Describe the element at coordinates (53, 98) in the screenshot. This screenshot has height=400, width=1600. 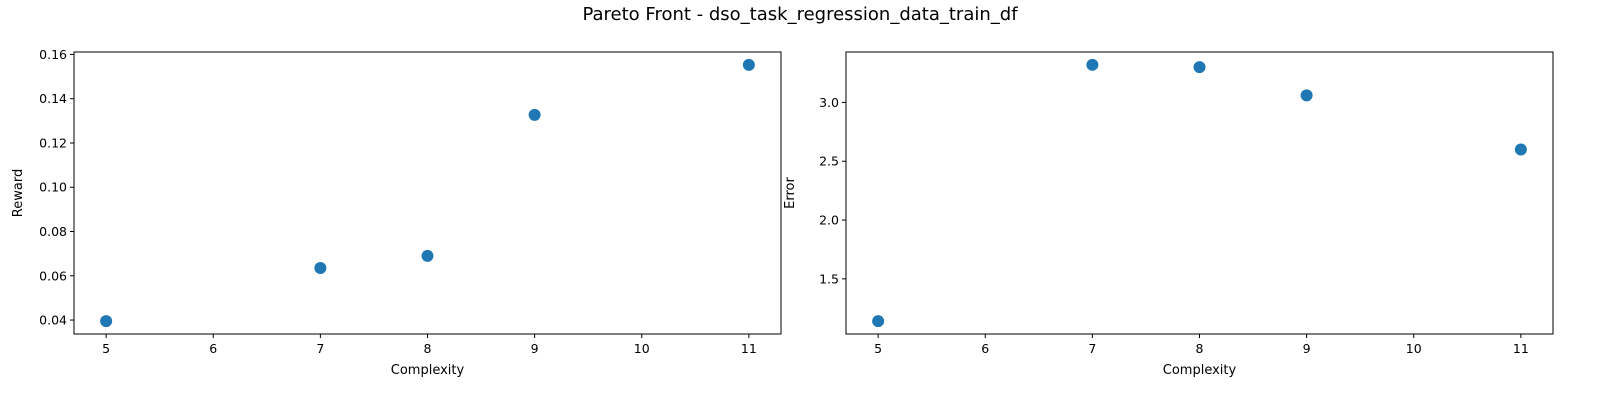
I see `y-tick-label: 0.14` at that location.